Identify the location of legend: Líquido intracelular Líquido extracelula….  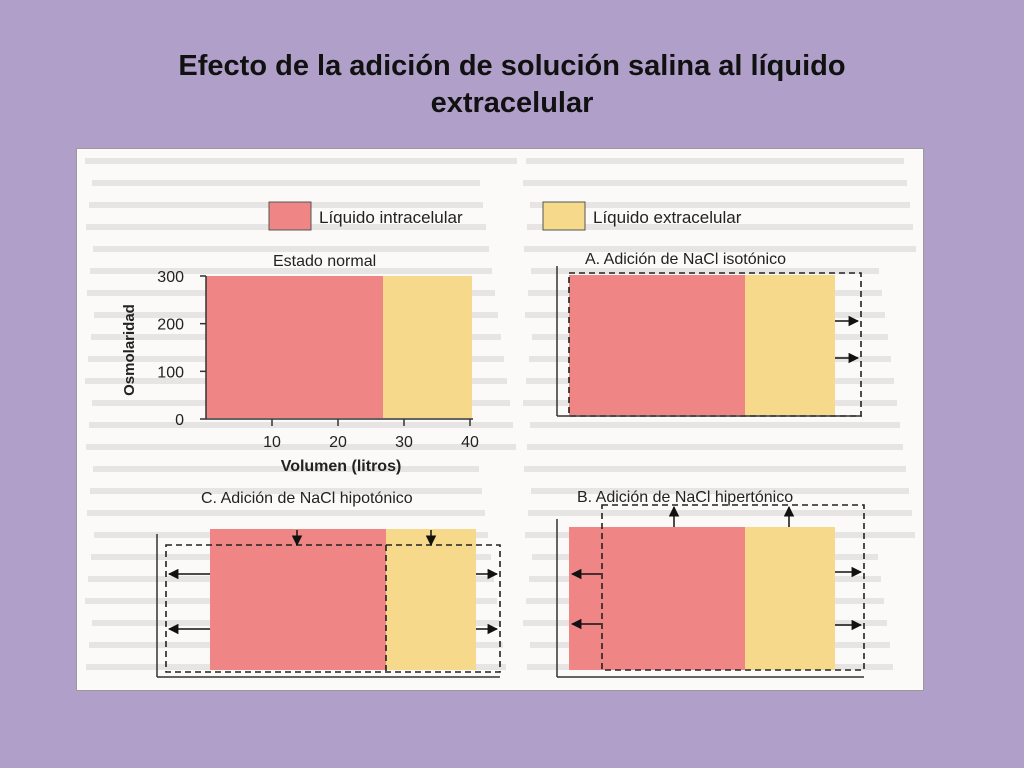
(505, 216).